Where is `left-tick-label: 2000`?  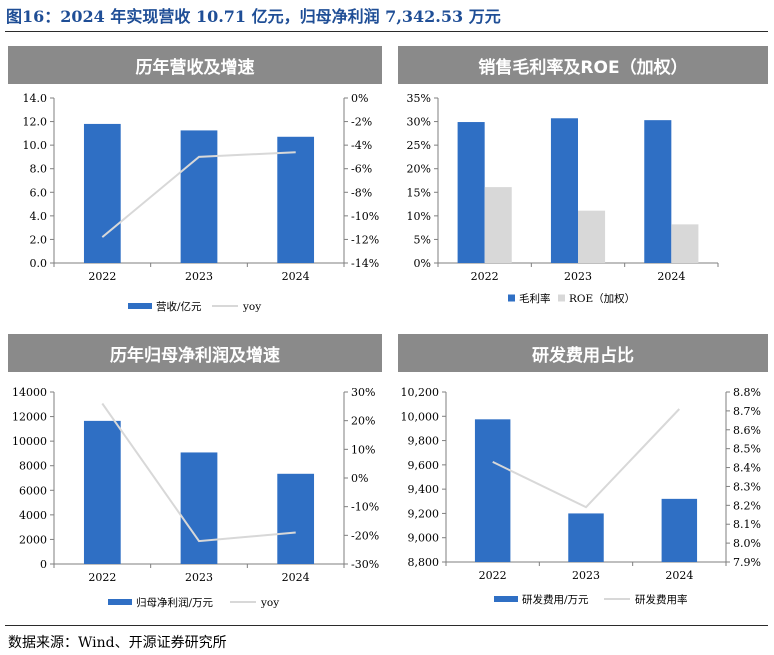 left-tick-label: 2000 is located at coordinates (33, 539).